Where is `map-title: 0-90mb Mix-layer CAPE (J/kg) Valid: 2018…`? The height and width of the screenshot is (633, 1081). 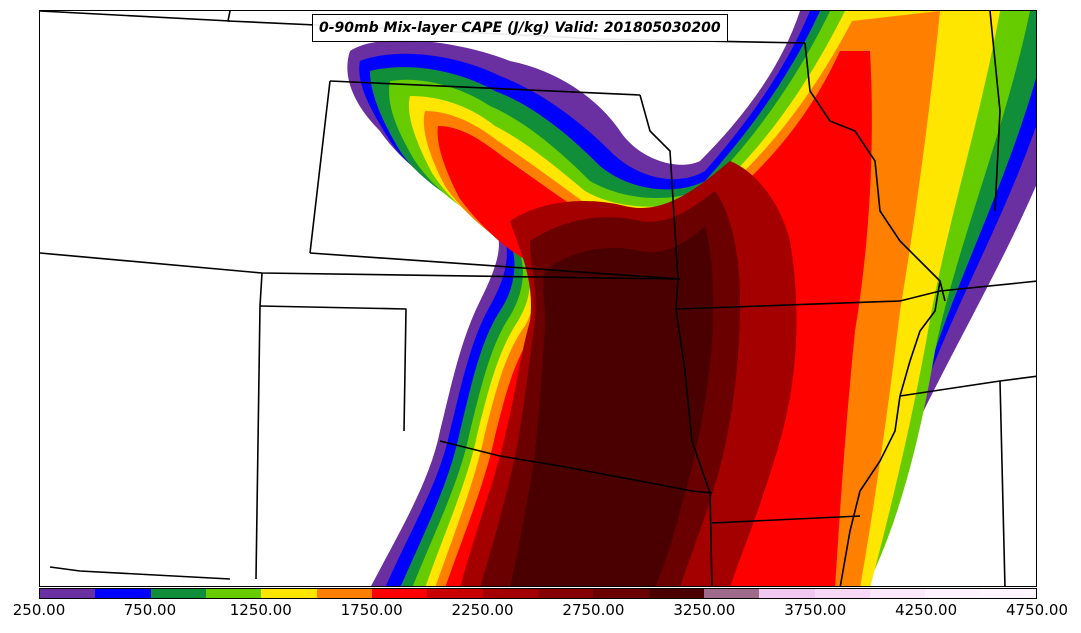 map-title: 0-90mb Mix-layer CAPE (J/kg) Valid: 2018… is located at coordinates (520, 28).